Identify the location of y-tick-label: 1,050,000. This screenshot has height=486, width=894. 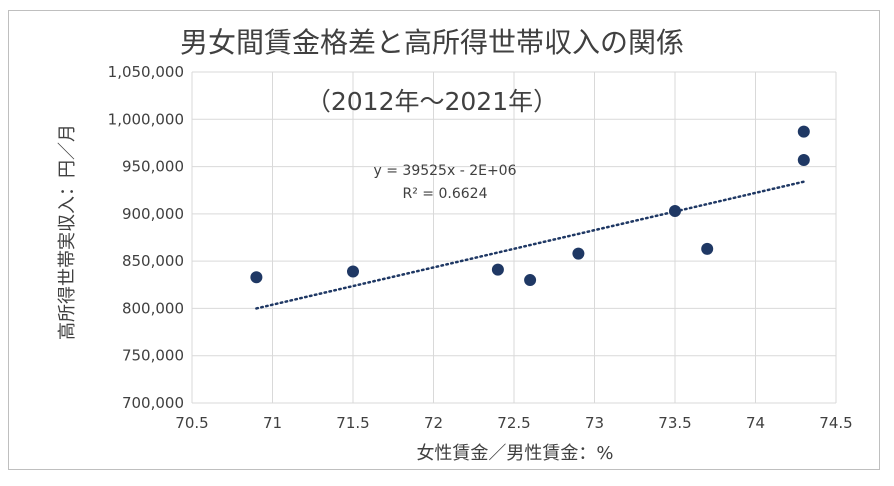
(146, 72).